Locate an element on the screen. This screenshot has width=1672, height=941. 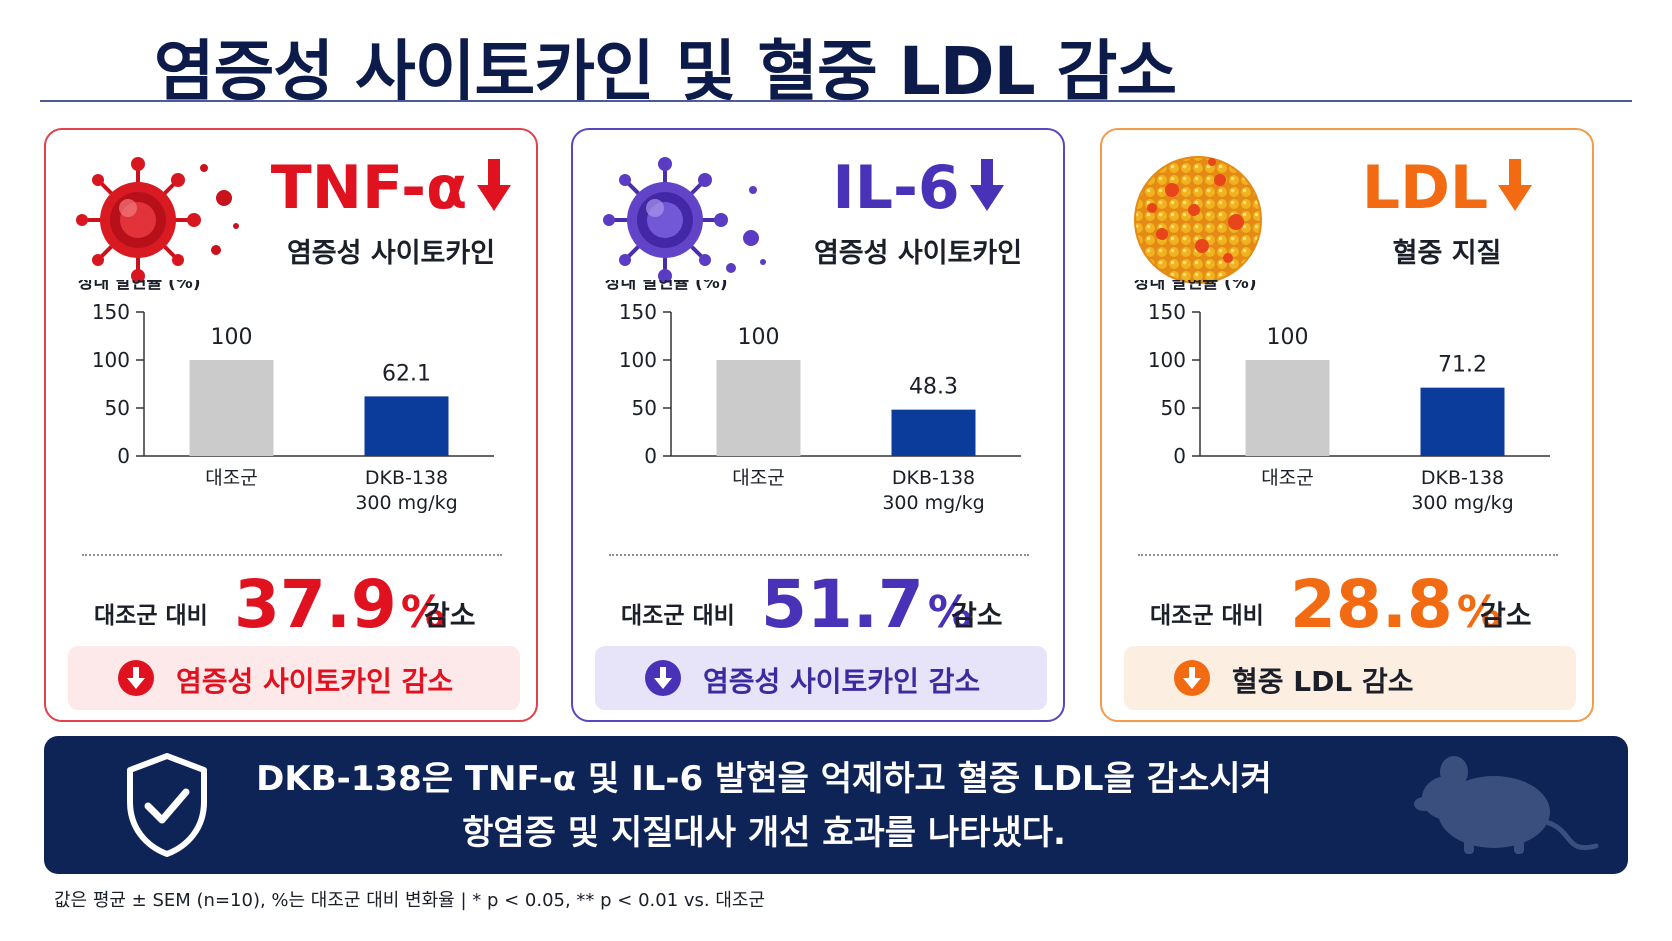
result-row: 대조군 대비 37.9% 감소 is located at coordinates (293, 606).